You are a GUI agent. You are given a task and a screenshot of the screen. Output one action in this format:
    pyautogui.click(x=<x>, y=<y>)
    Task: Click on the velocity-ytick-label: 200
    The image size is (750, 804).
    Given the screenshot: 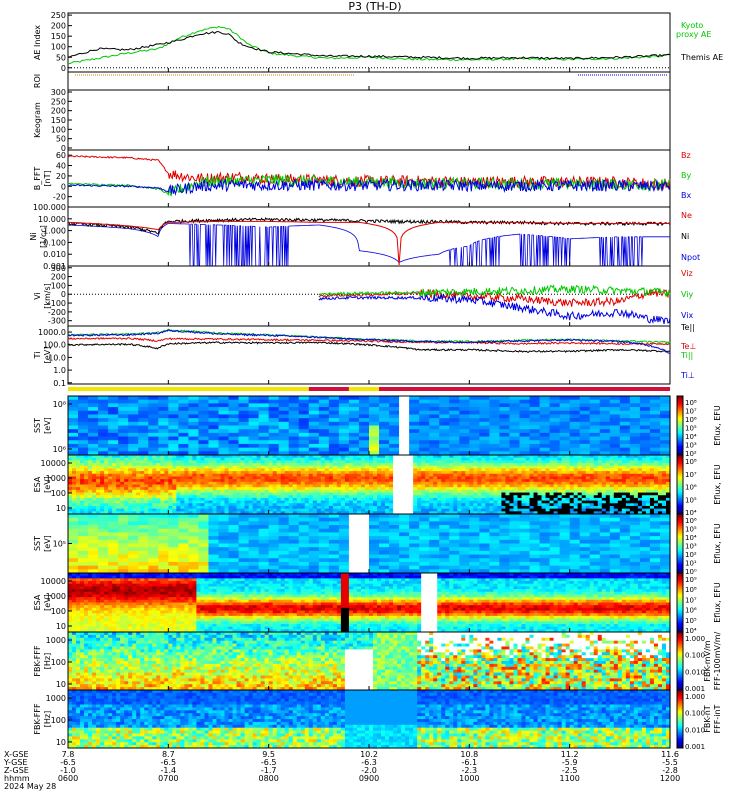 What is the action you would take?
    pyautogui.click(x=58, y=277)
    